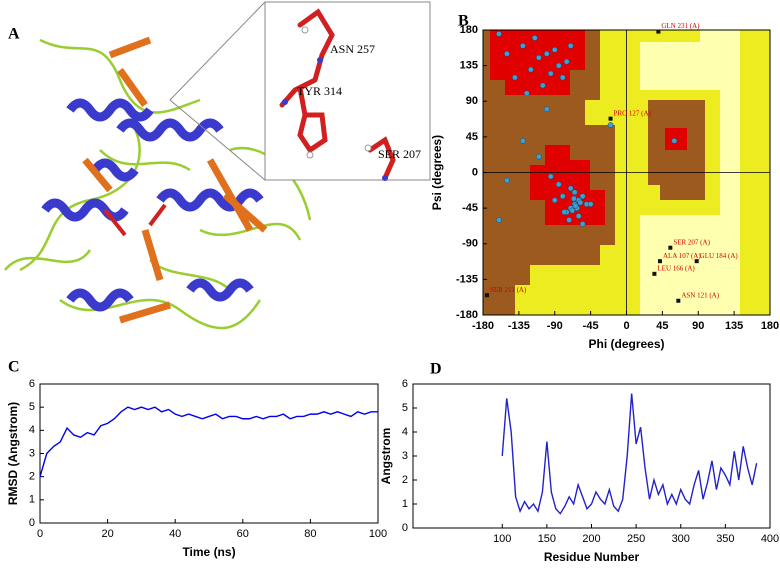 This screenshot has width=780, height=568. What do you see at coordinates (405, 504) in the screenshot?
I see `y-tick-label: 1` at bounding box center [405, 504].